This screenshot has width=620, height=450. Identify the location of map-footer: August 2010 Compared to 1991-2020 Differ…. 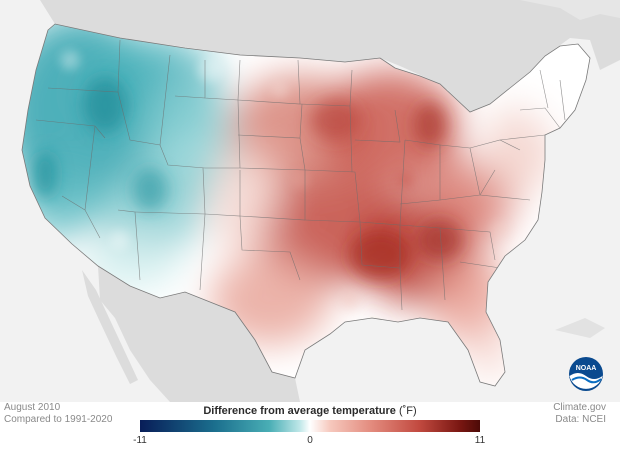
(310, 426).